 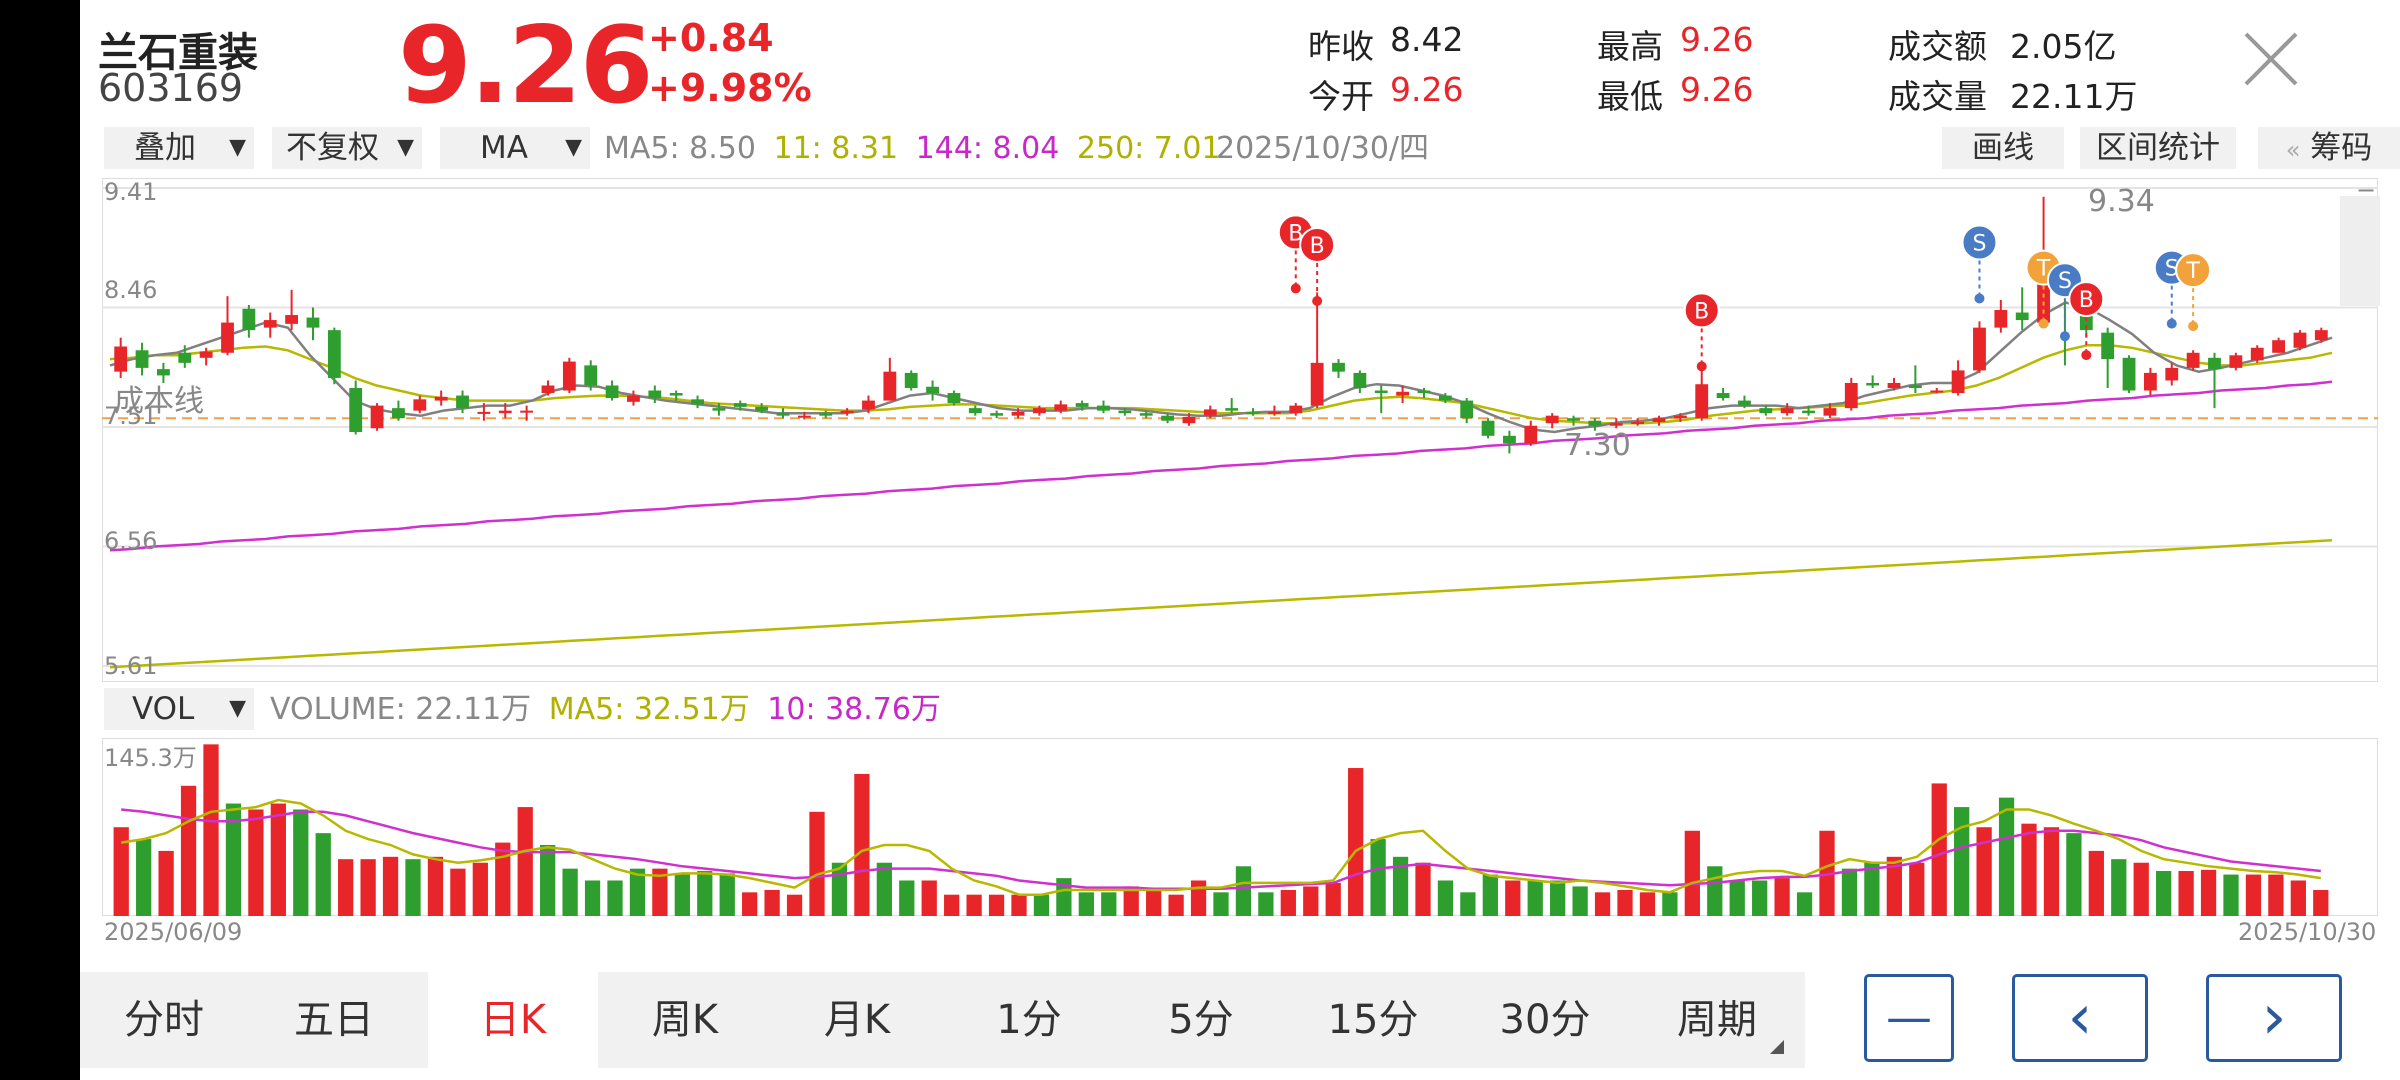 What do you see at coordinates (1701, 311) in the screenshot?
I see `marker-label: B` at bounding box center [1701, 311].